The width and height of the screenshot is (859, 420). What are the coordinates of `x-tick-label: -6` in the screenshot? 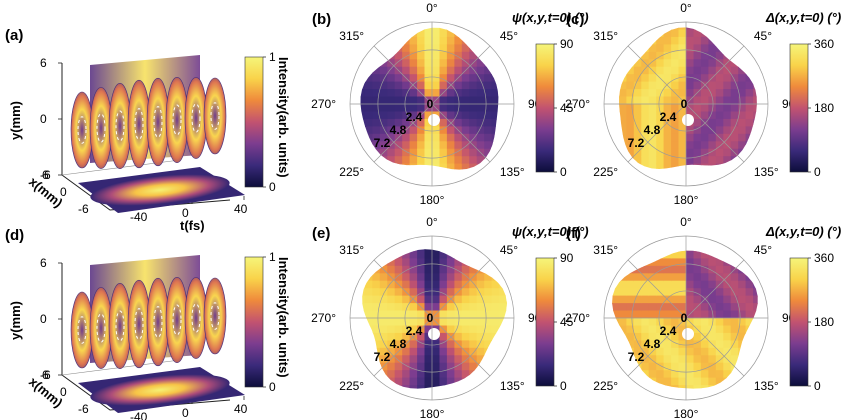 It's located at (83, 209).